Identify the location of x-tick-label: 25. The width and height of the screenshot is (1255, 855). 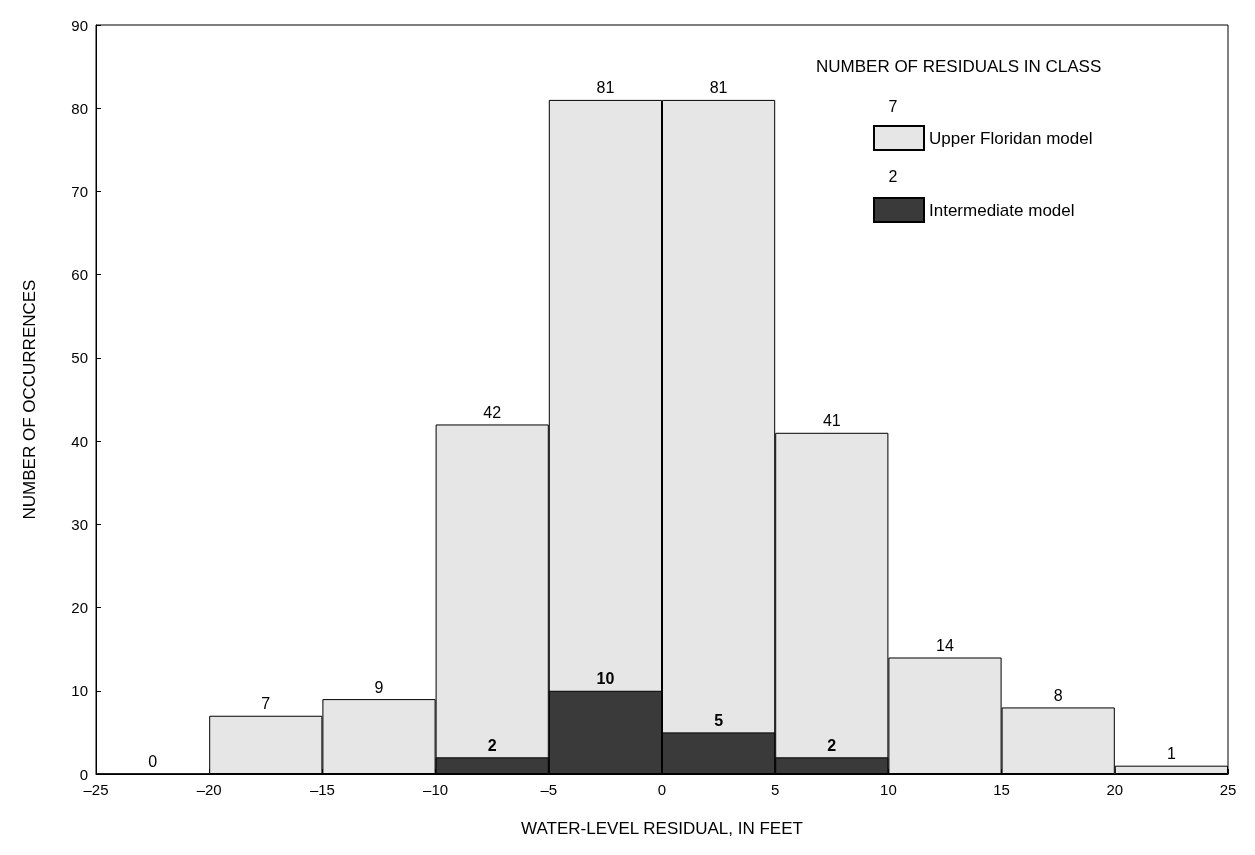
(1228, 789).